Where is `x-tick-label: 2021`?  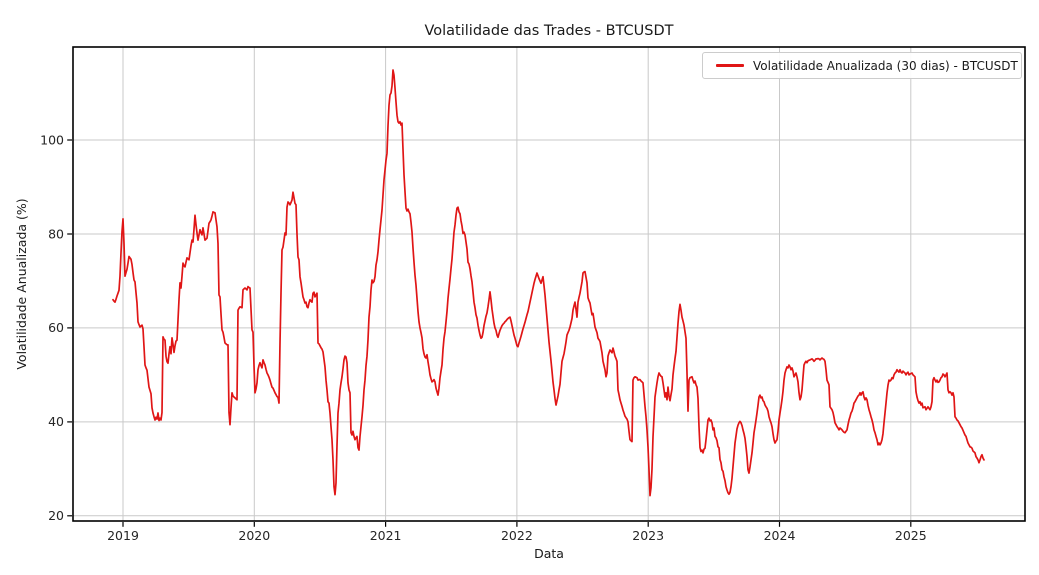
x-tick-label: 2021 is located at coordinates (386, 535).